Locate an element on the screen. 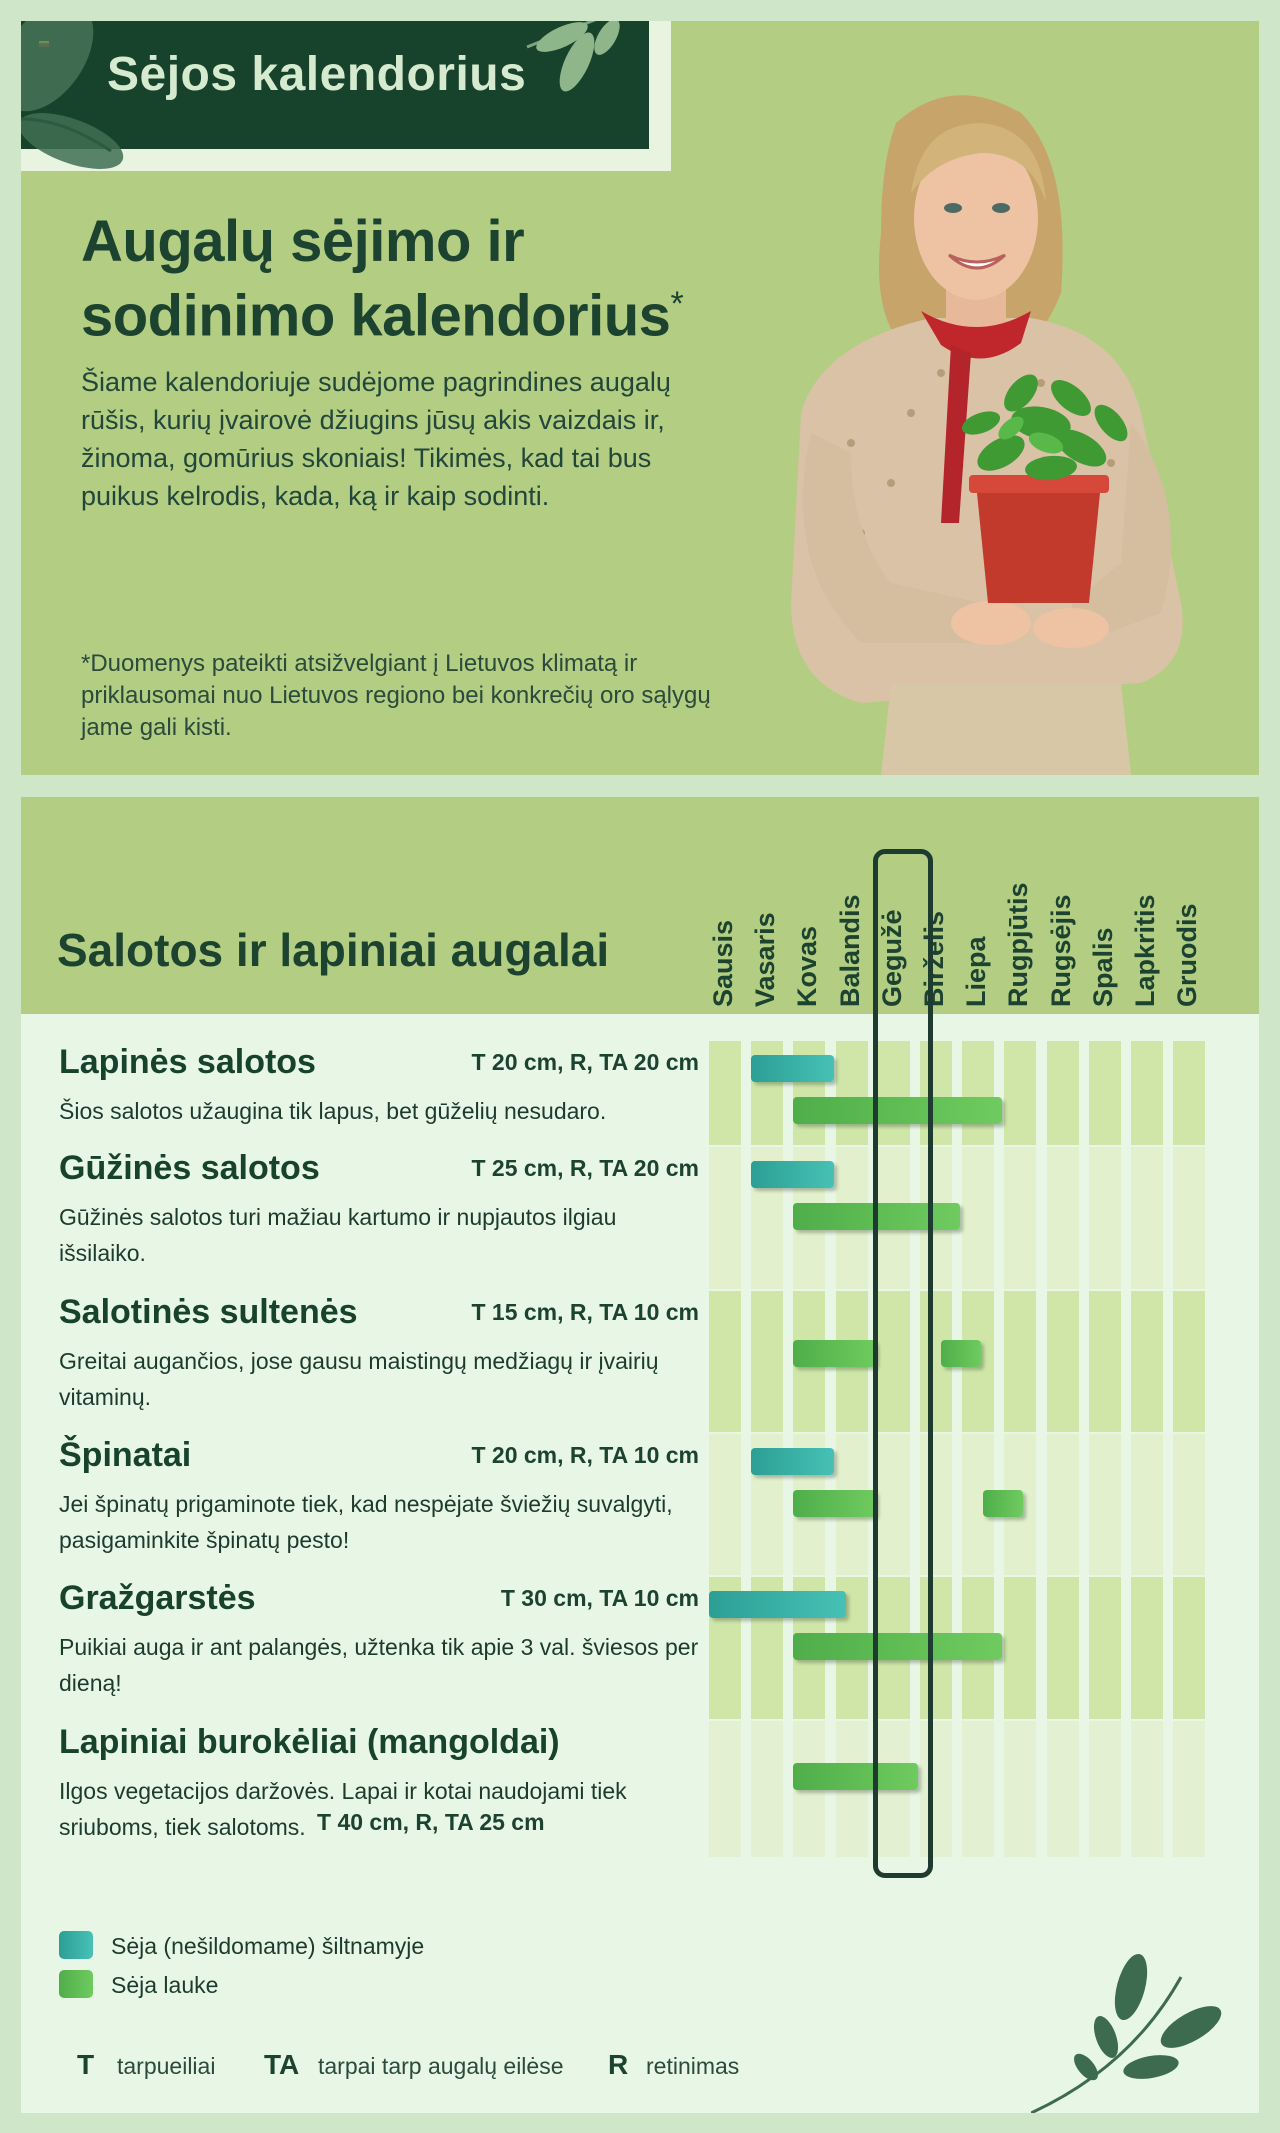 The width and height of the screenshot is (1280, 2133). plant-name: Salotinės sultenės is located at coordinates (208, 1312).